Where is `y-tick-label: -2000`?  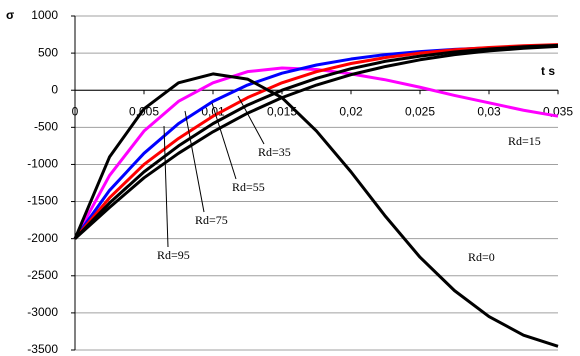 y-tick-label: -2000 is located at coordinates (42, 238).